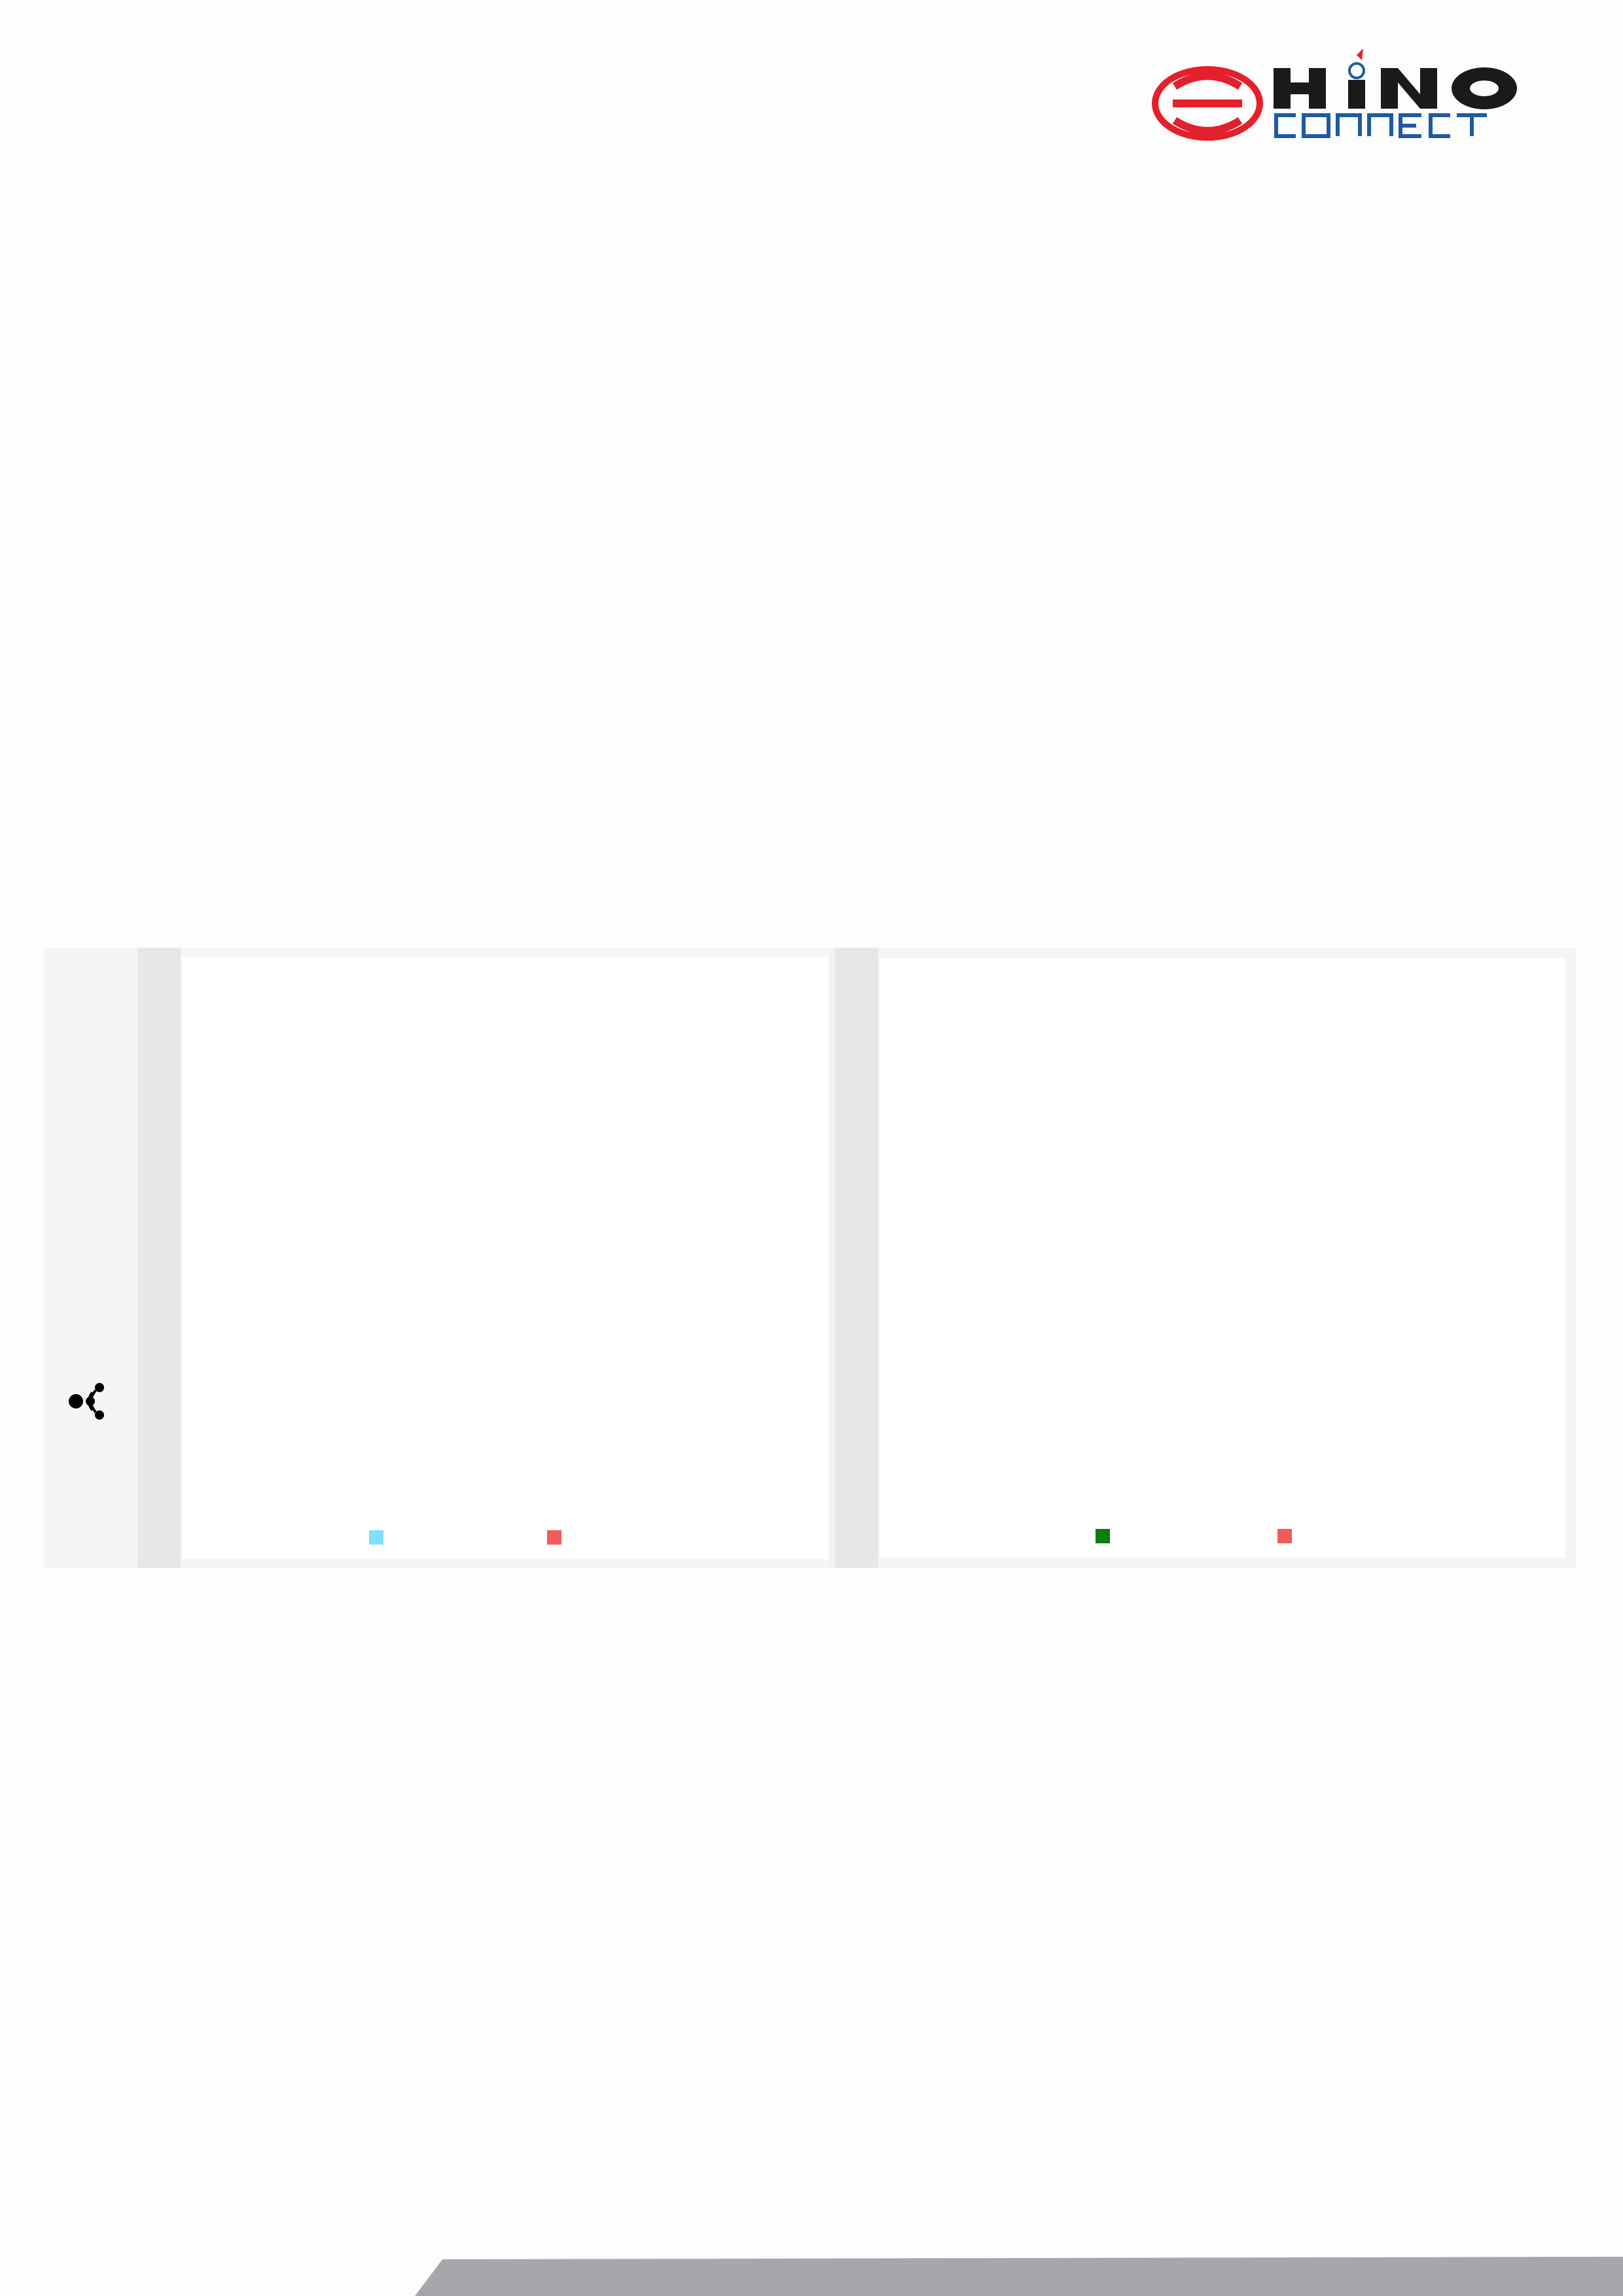 The width and height of the screenshot is (1623, 2296). Describe the element at coordinates (159, 1258) in the screenshot. I see `left-card-header-strip` at that location.